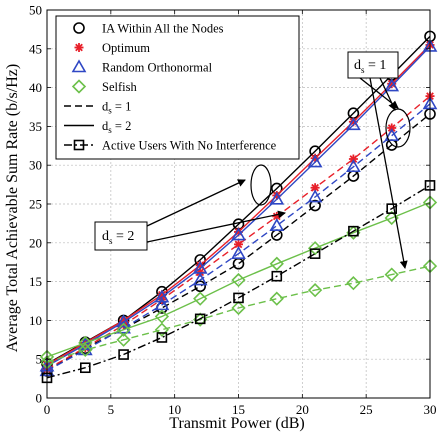 Image resolution: width=443 pixels, height=435 pixels. Describe the element at coordinates (39, 398) in the screenshot. I see `y-tick-label: 0` at that location.